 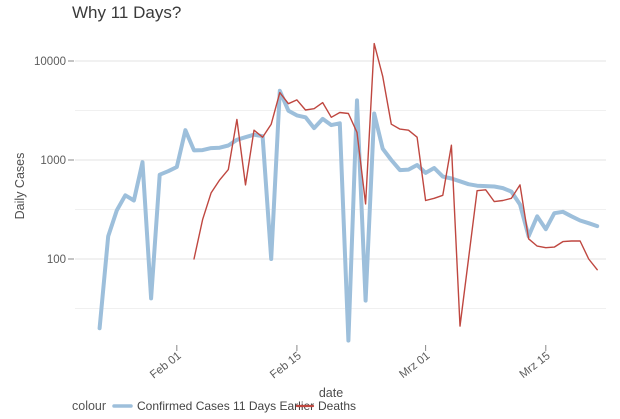 What do you see at coordinates (166, 366) in the screenshot?
I see `x-tick-label: Feb 01` at bounding box center [166, 366].